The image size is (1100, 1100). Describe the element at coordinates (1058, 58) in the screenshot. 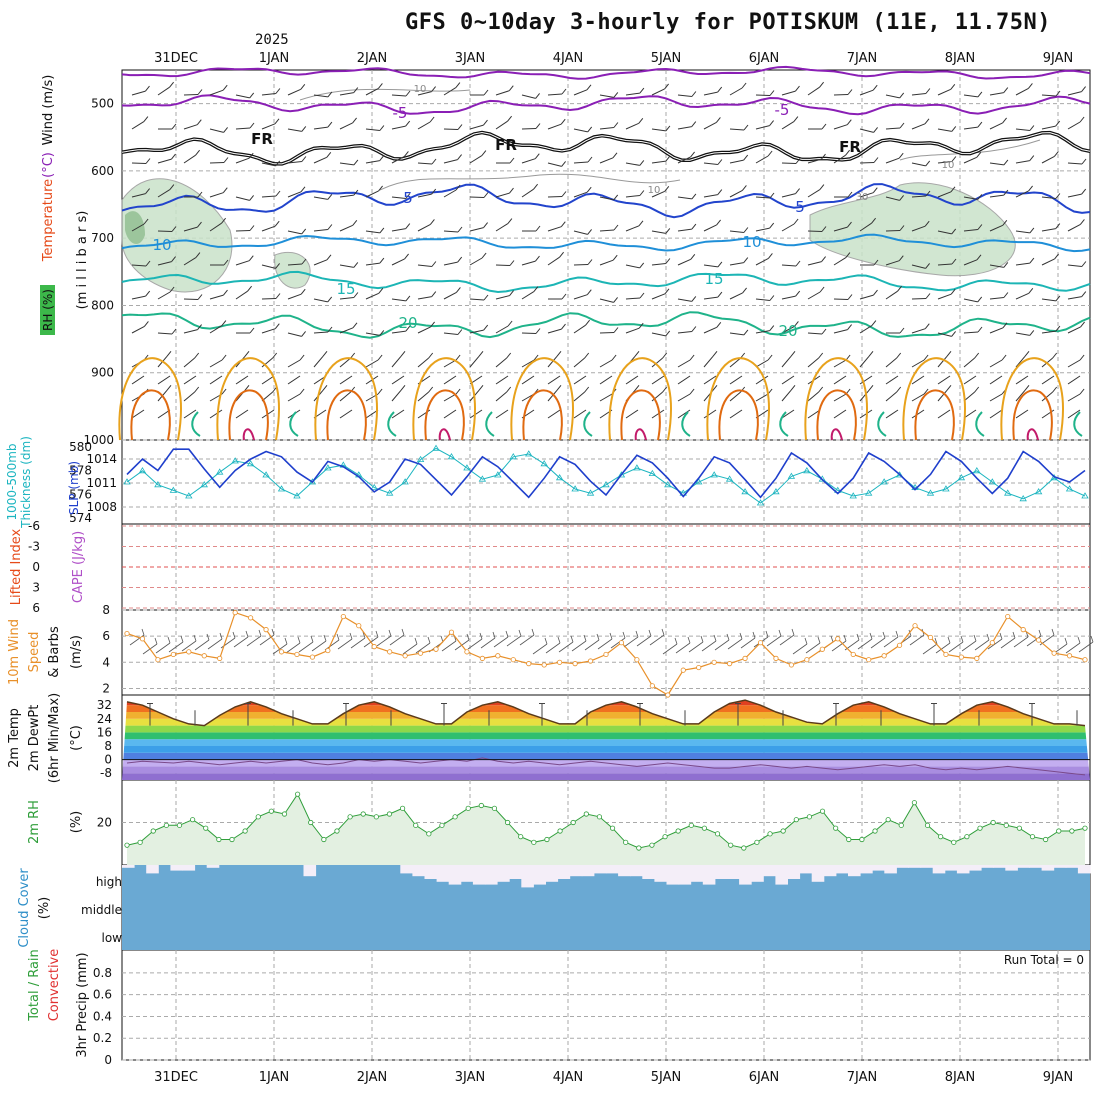

I see `date-label-top: 9JAN` at that location.